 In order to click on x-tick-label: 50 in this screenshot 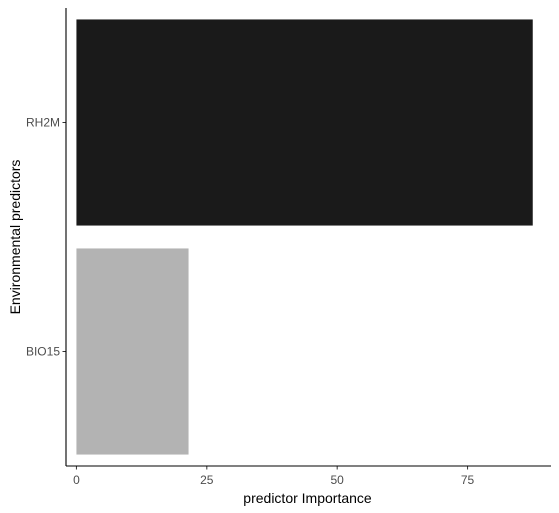, I will do `click(338, 480)`.